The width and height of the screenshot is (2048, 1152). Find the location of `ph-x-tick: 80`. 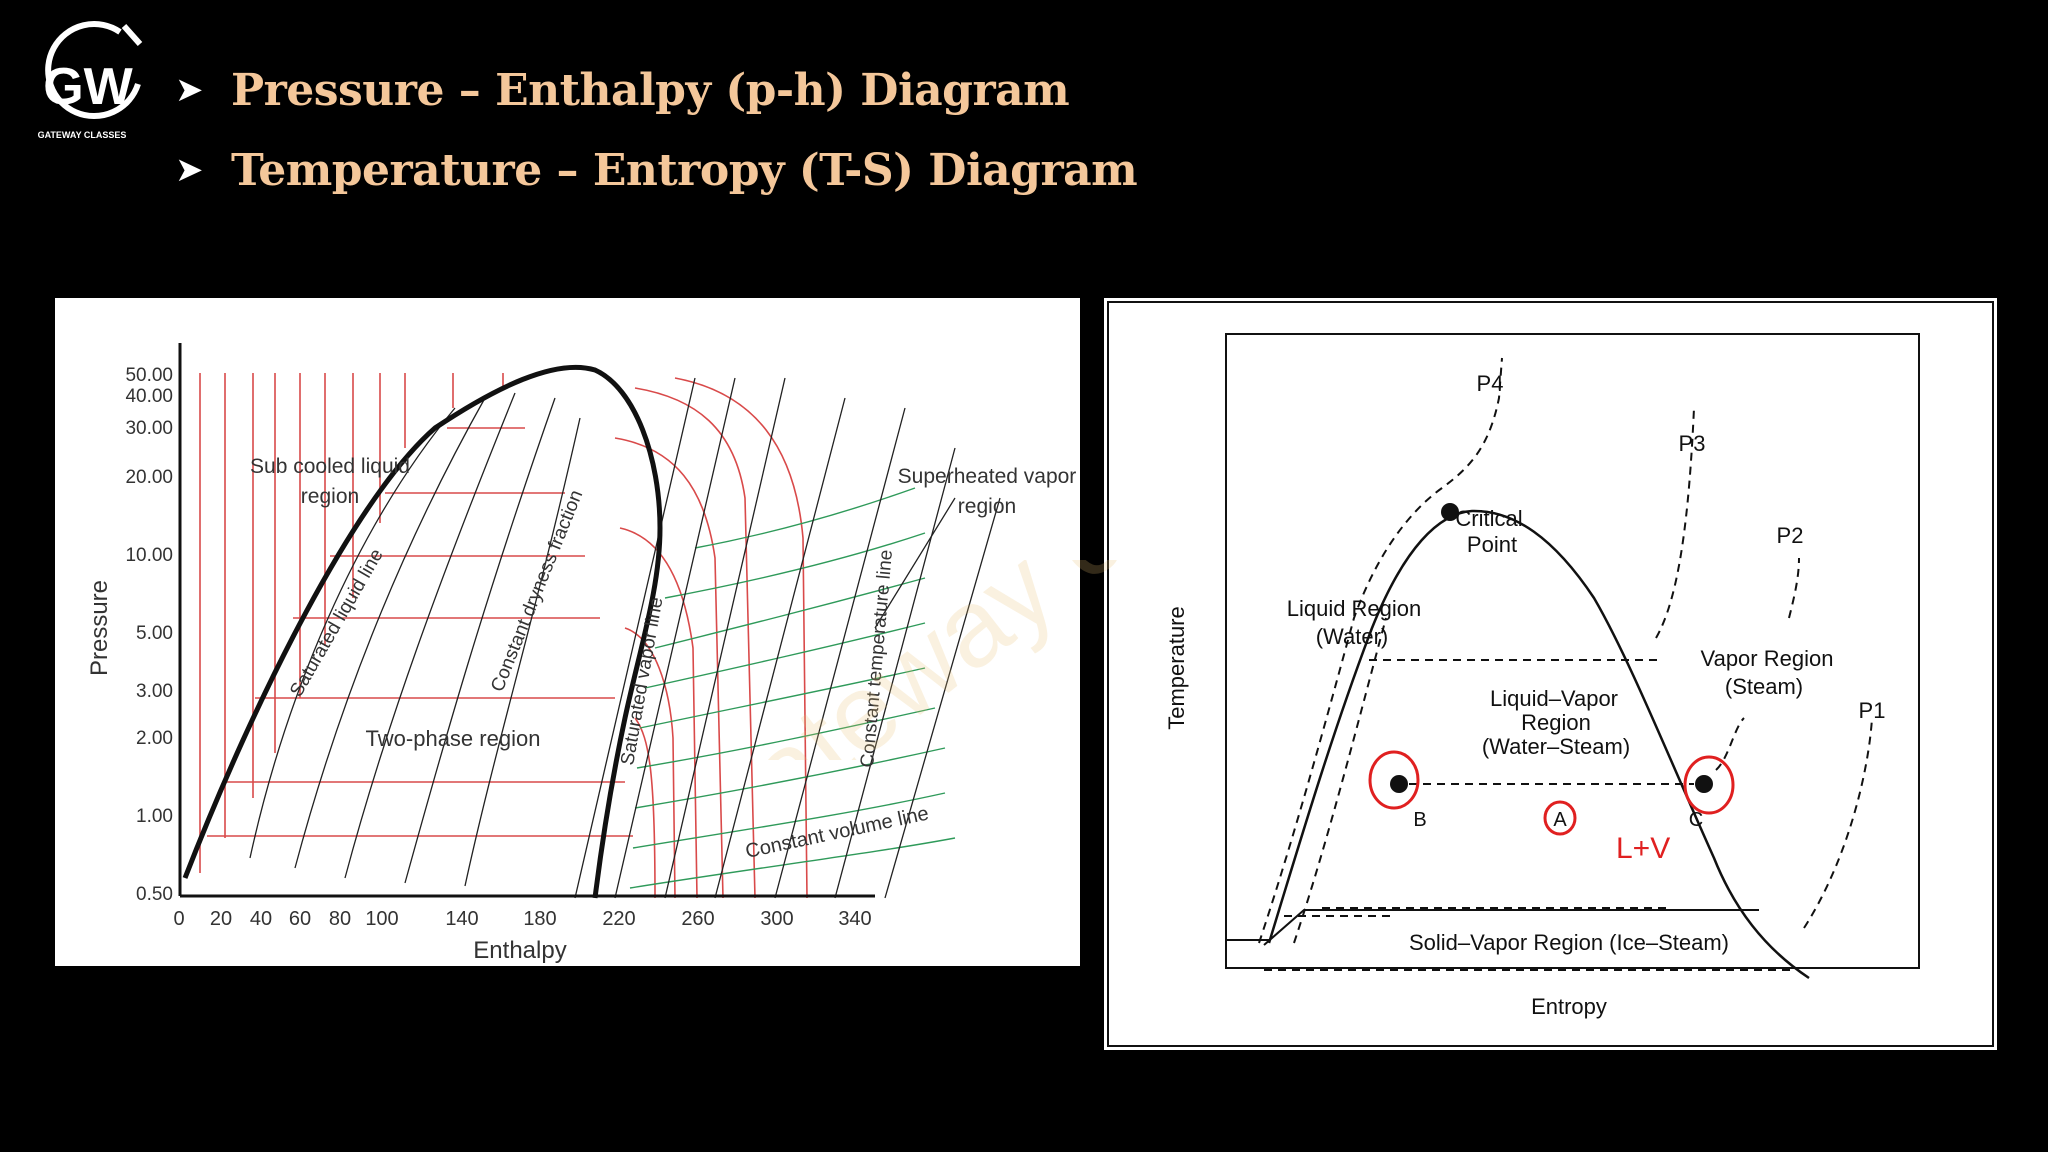

ph-x-tick: 80 is located at coordinates (340, 919).